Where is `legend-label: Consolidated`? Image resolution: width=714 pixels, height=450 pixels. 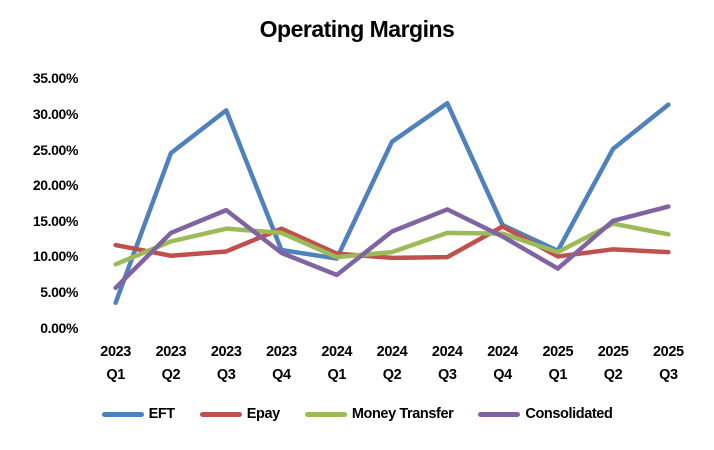 legend-label: Consolidated is located at coordinates (569, 414).